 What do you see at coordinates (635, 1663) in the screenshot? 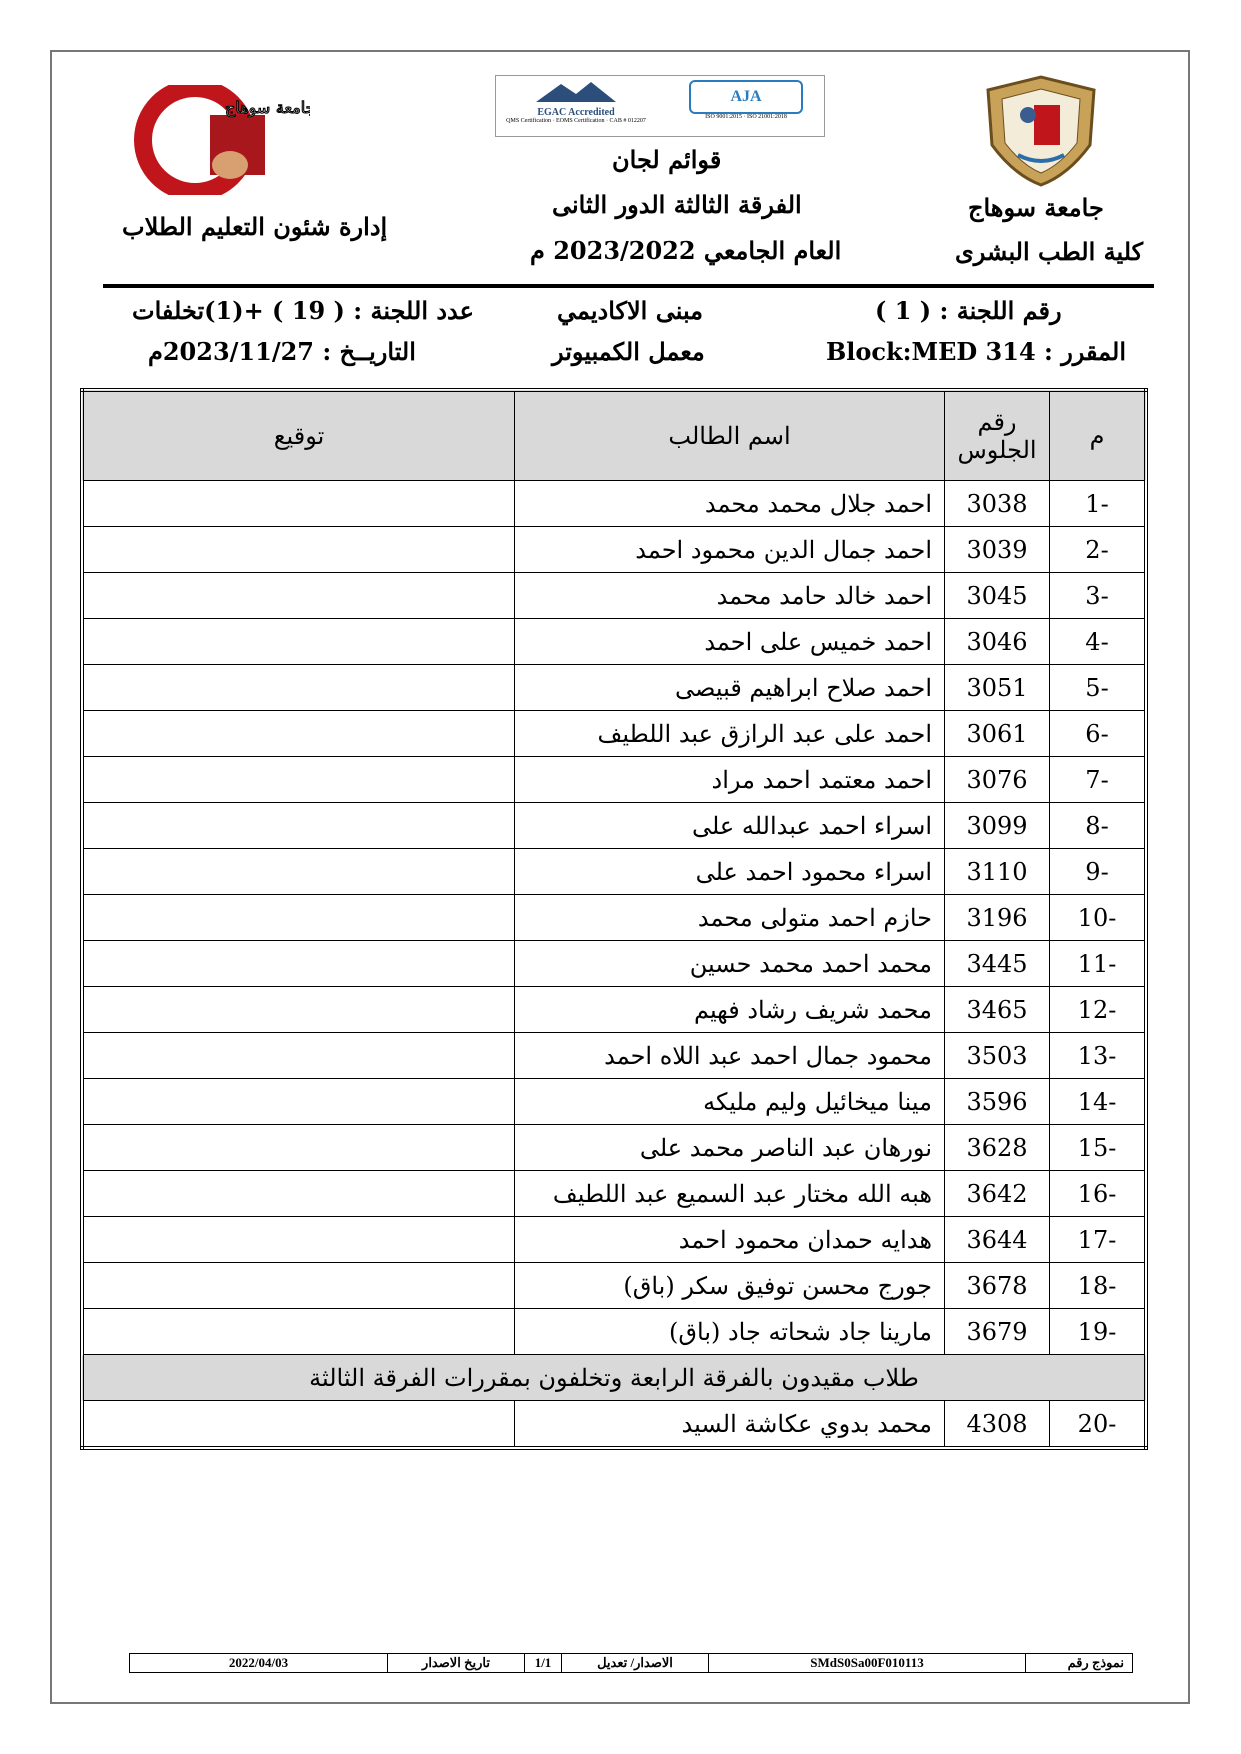
I see `version-label: الاصدار/ تعديل` at bounding box center [635, 1663].